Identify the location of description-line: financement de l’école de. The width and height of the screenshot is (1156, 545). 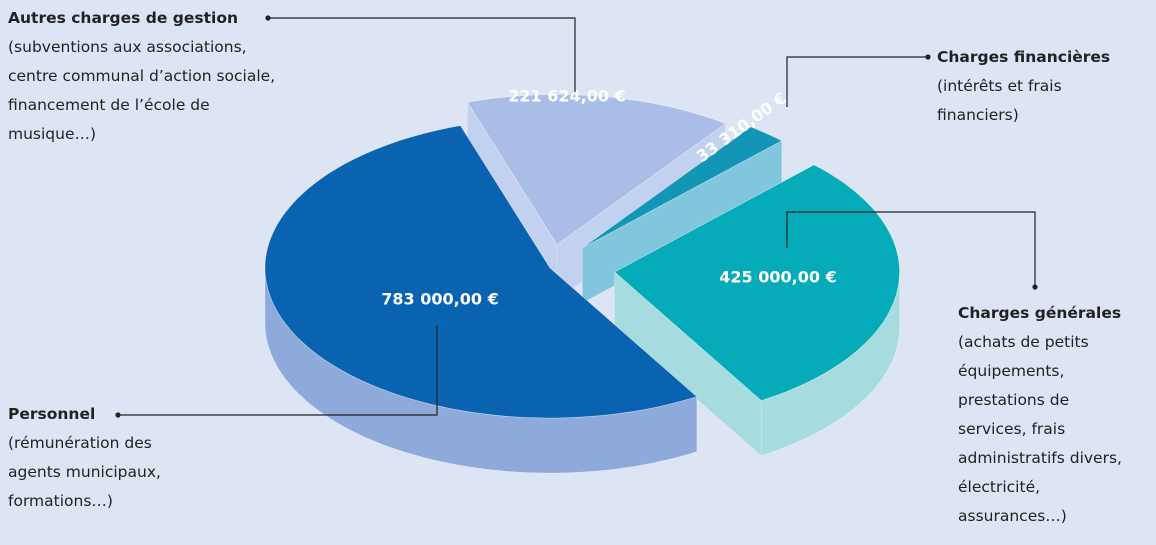
(109, 105).